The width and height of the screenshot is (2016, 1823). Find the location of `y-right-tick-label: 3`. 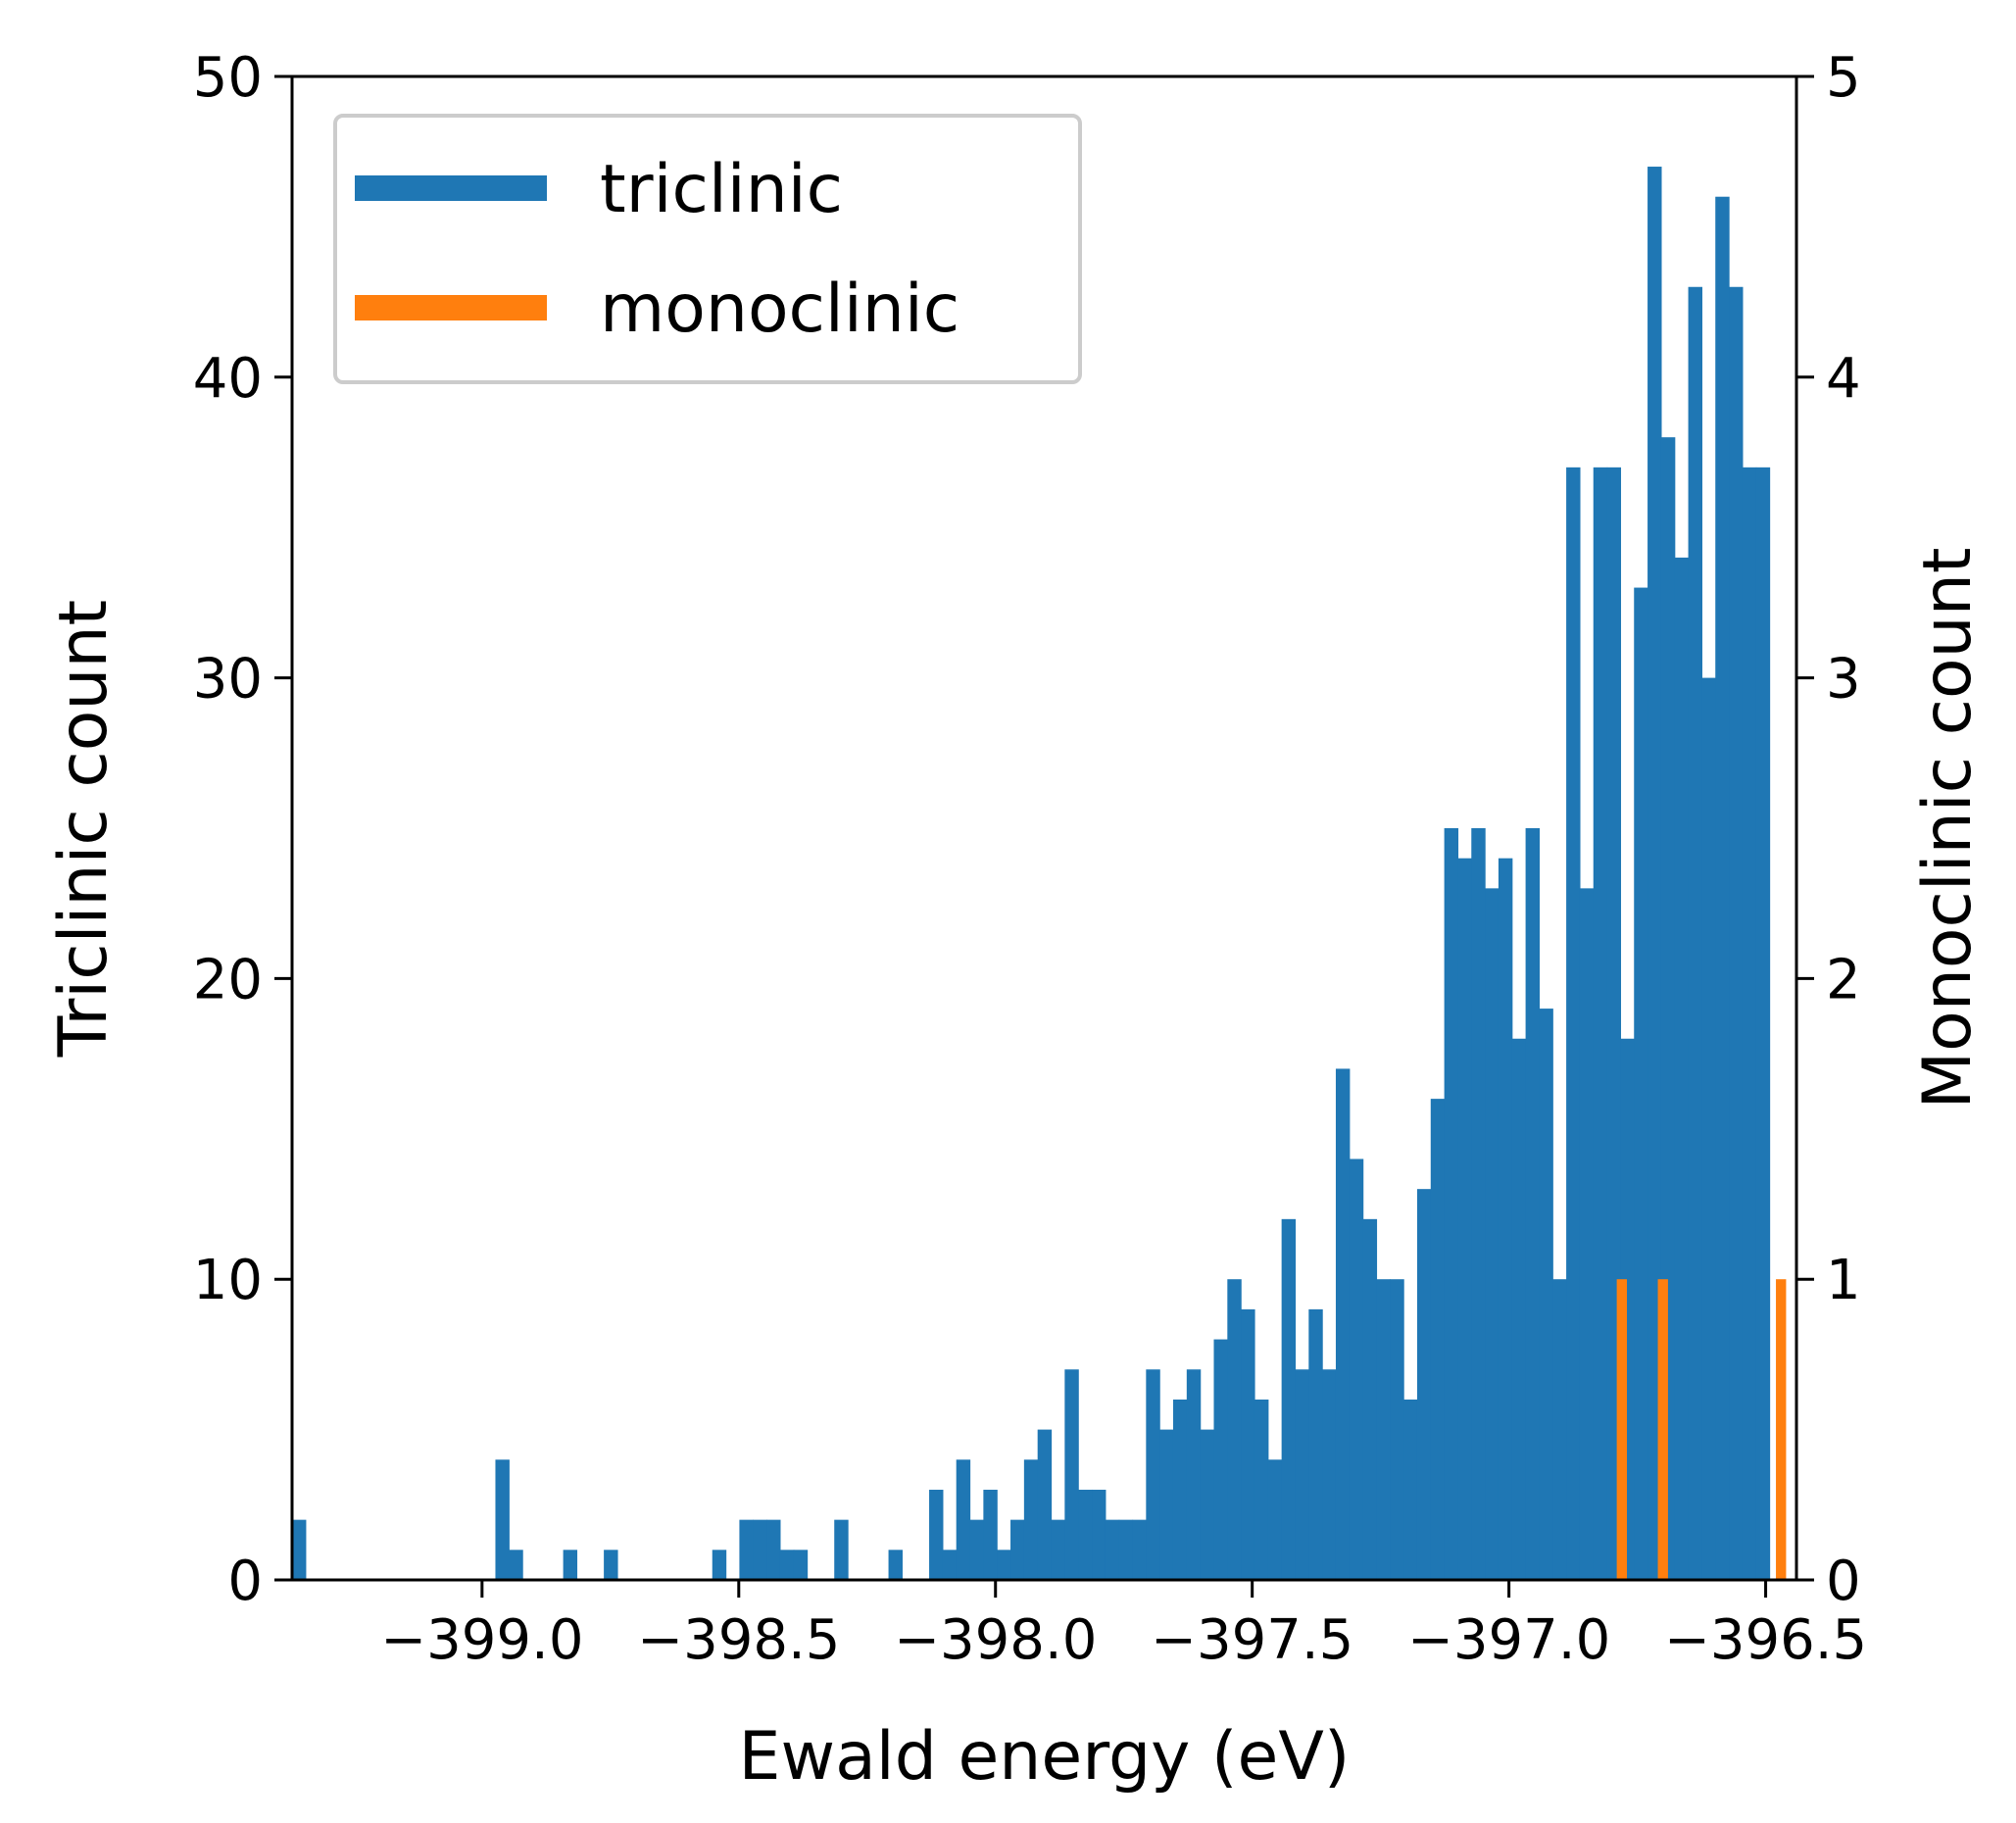

y-right-tick-label: 3 is located at coordinates (1844, 680).